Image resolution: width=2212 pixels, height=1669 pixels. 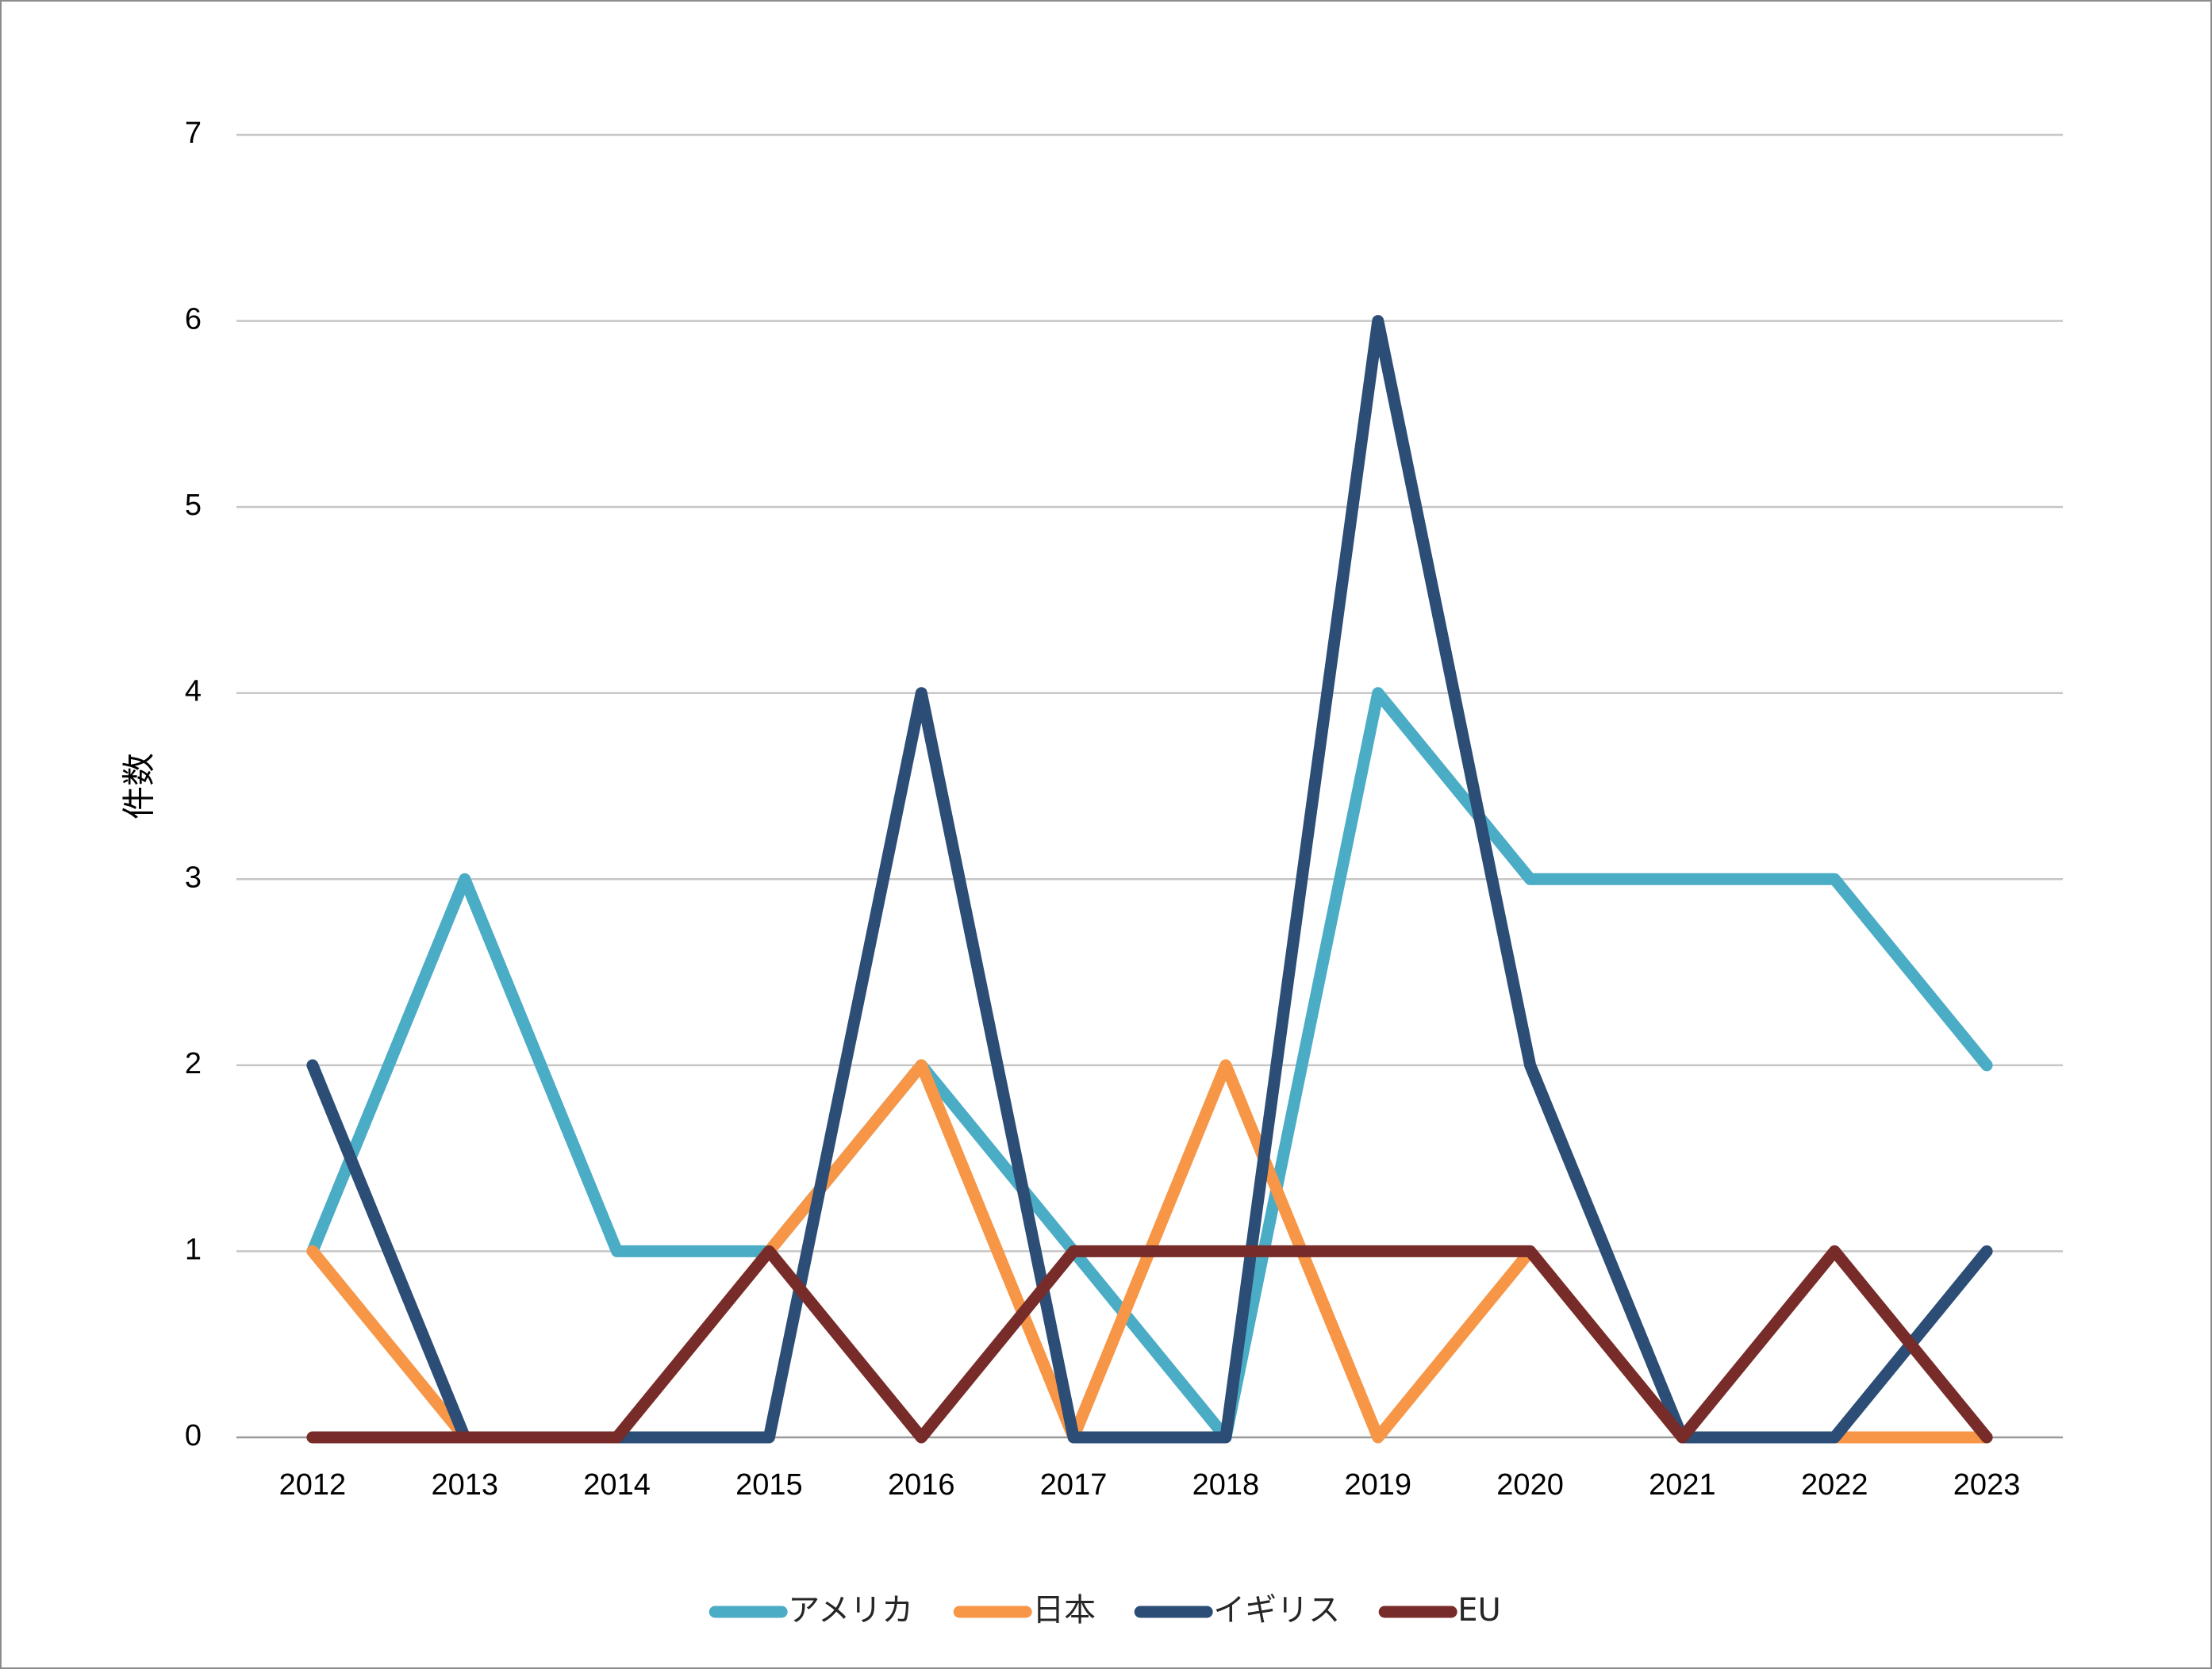 I want to click on y-tick-label: 5, so click(x=193, y=506).